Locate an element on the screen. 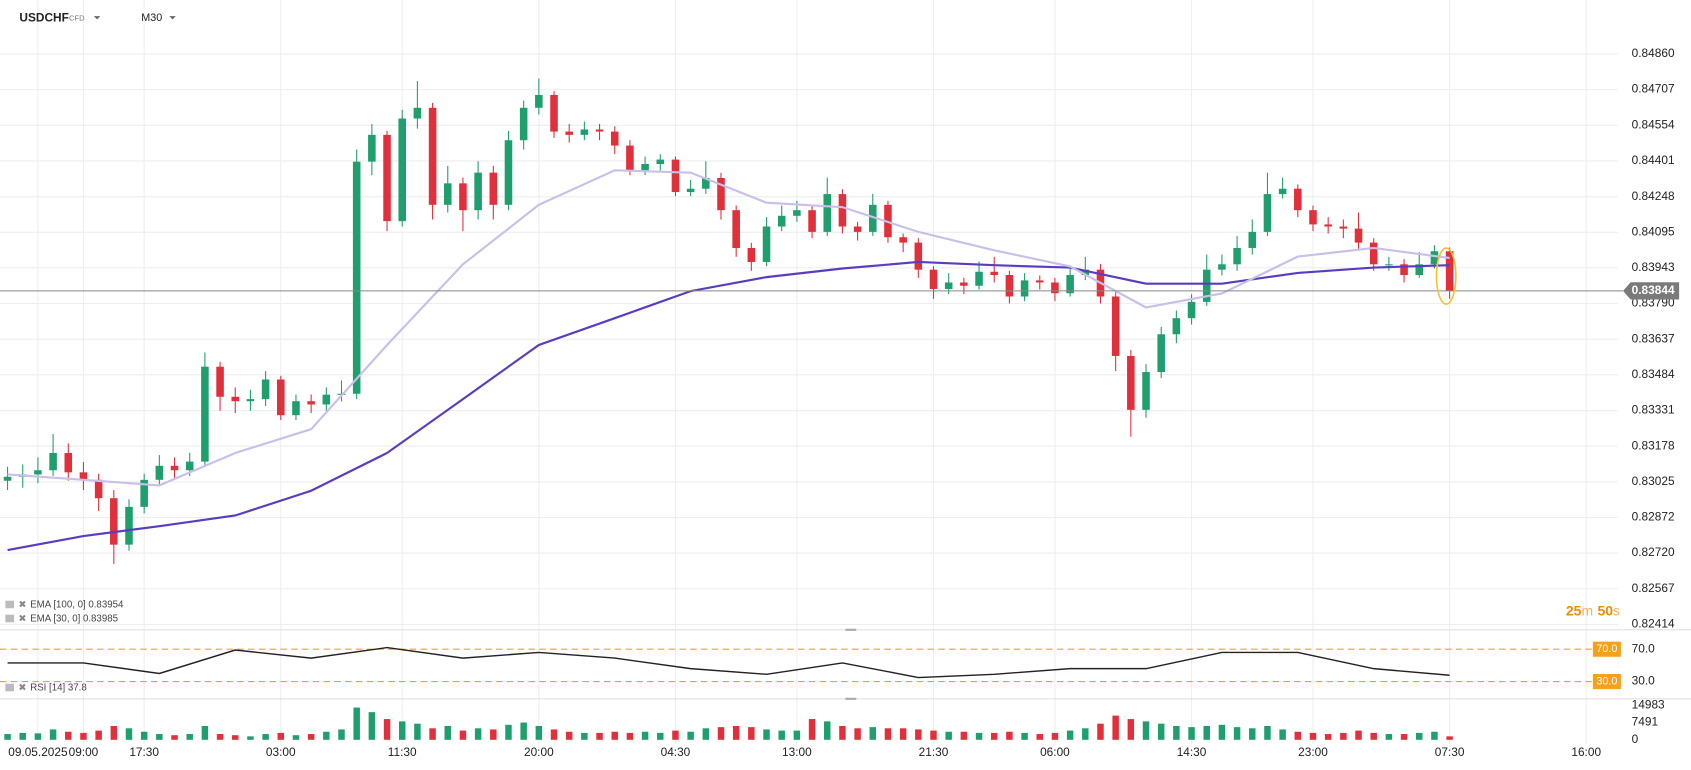 This screenshot has width=1691, height=770. x-tick-label: 11:30 is located at coordinates (402, 752).